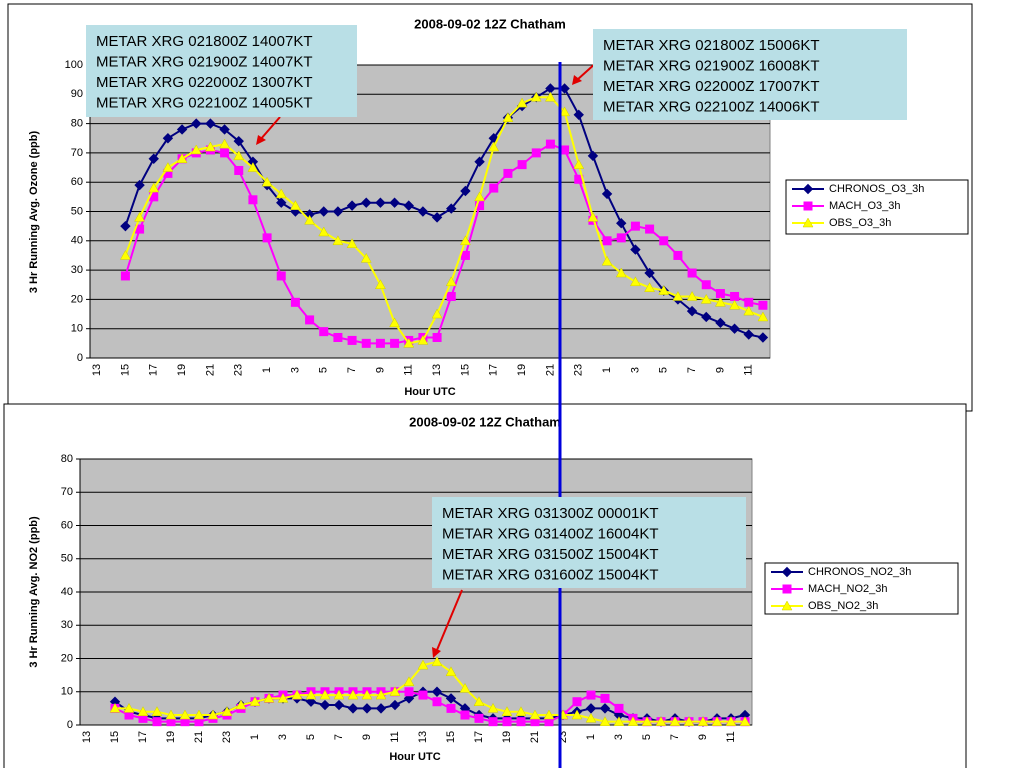  What do you see at coordinates (409, 369) in the screenshot?
I see `x-tick-label: 11` at bounding box center [409, 369].